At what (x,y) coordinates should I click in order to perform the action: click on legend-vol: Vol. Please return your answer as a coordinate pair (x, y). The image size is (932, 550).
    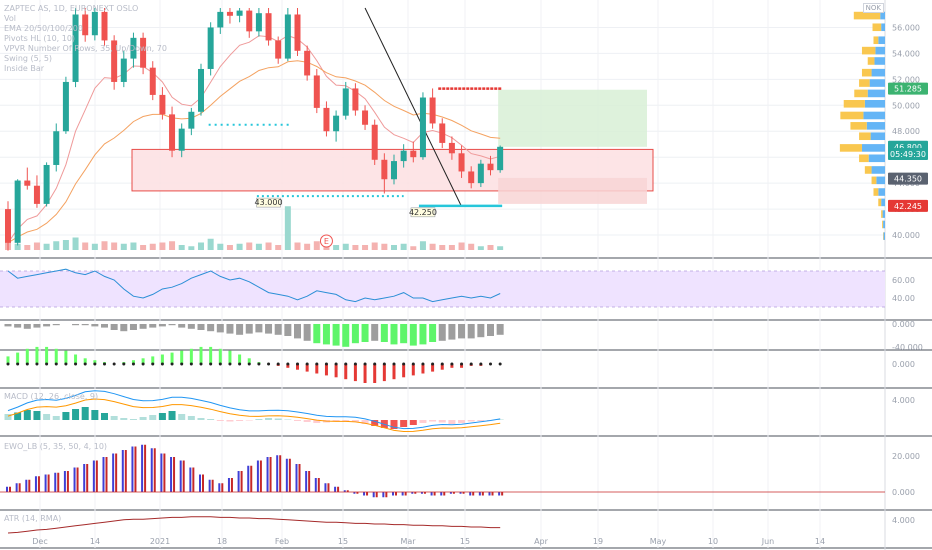
    Looking at the image, I should click on (10, 18).